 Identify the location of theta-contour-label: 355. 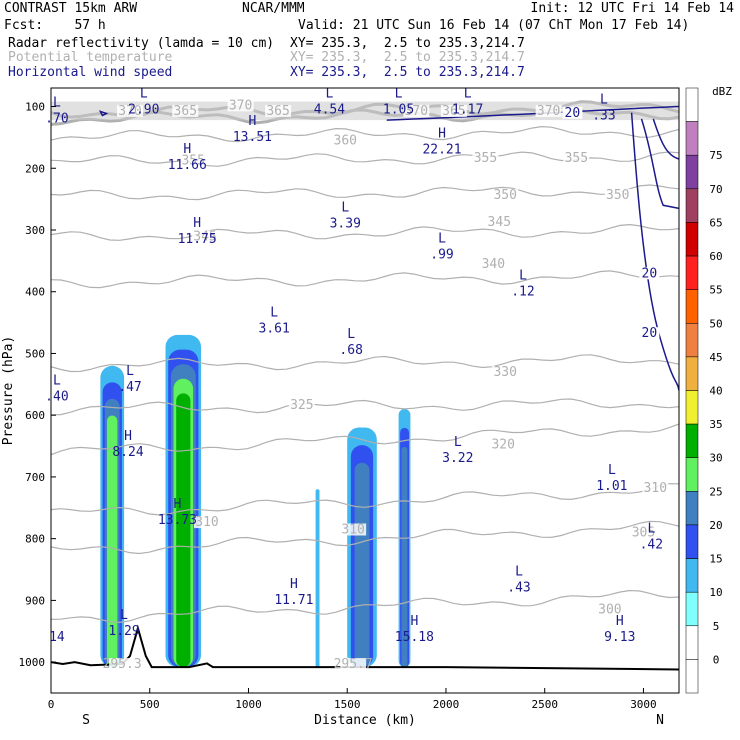
(485, 158).